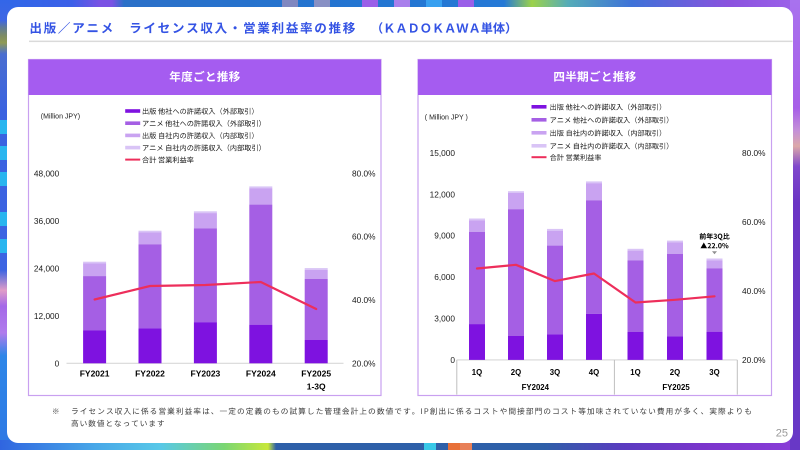  I want to click on svg-text: FY2021, so click(95, 374).